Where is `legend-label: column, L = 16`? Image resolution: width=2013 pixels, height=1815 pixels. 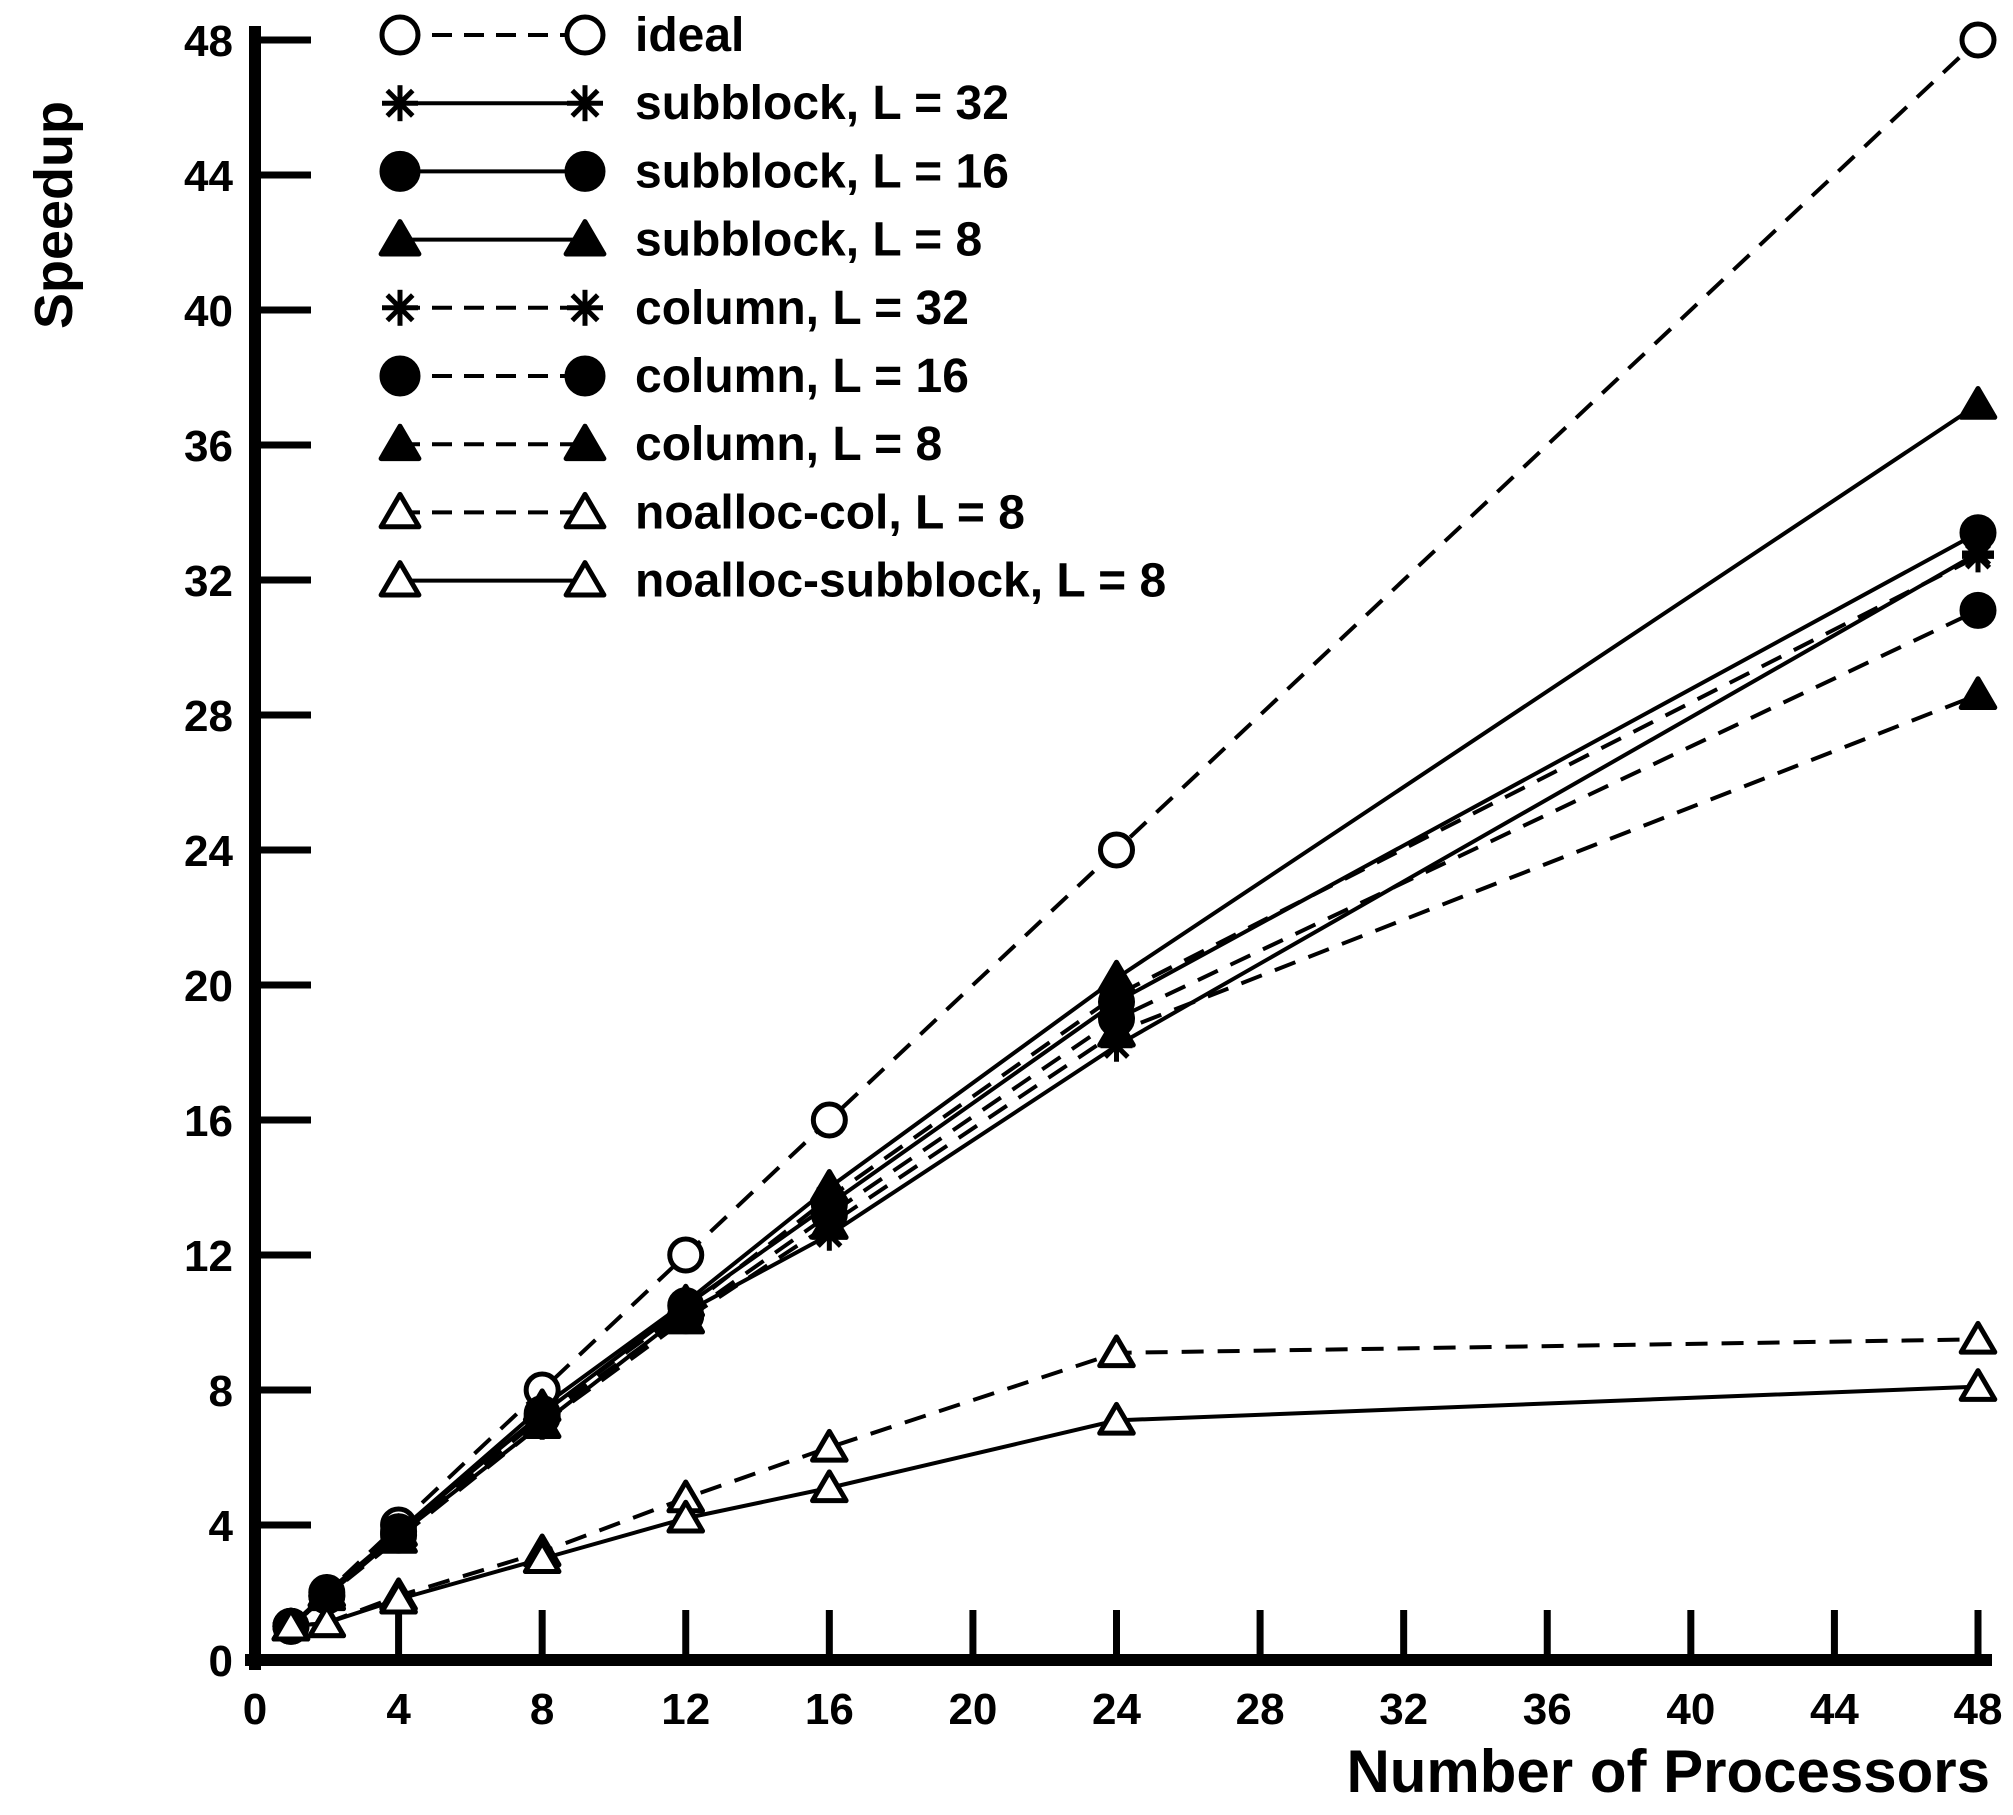 legend-label: column, L = 16 is located at coordinates (802, 376).